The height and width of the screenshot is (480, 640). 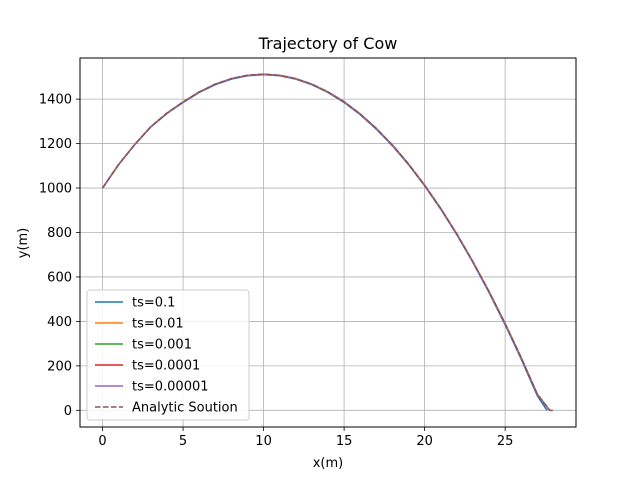 What do you see at coordinates (59, 366) in the screenshot?
I see `y-tick-label: 200` at bounding box center [59, 366].